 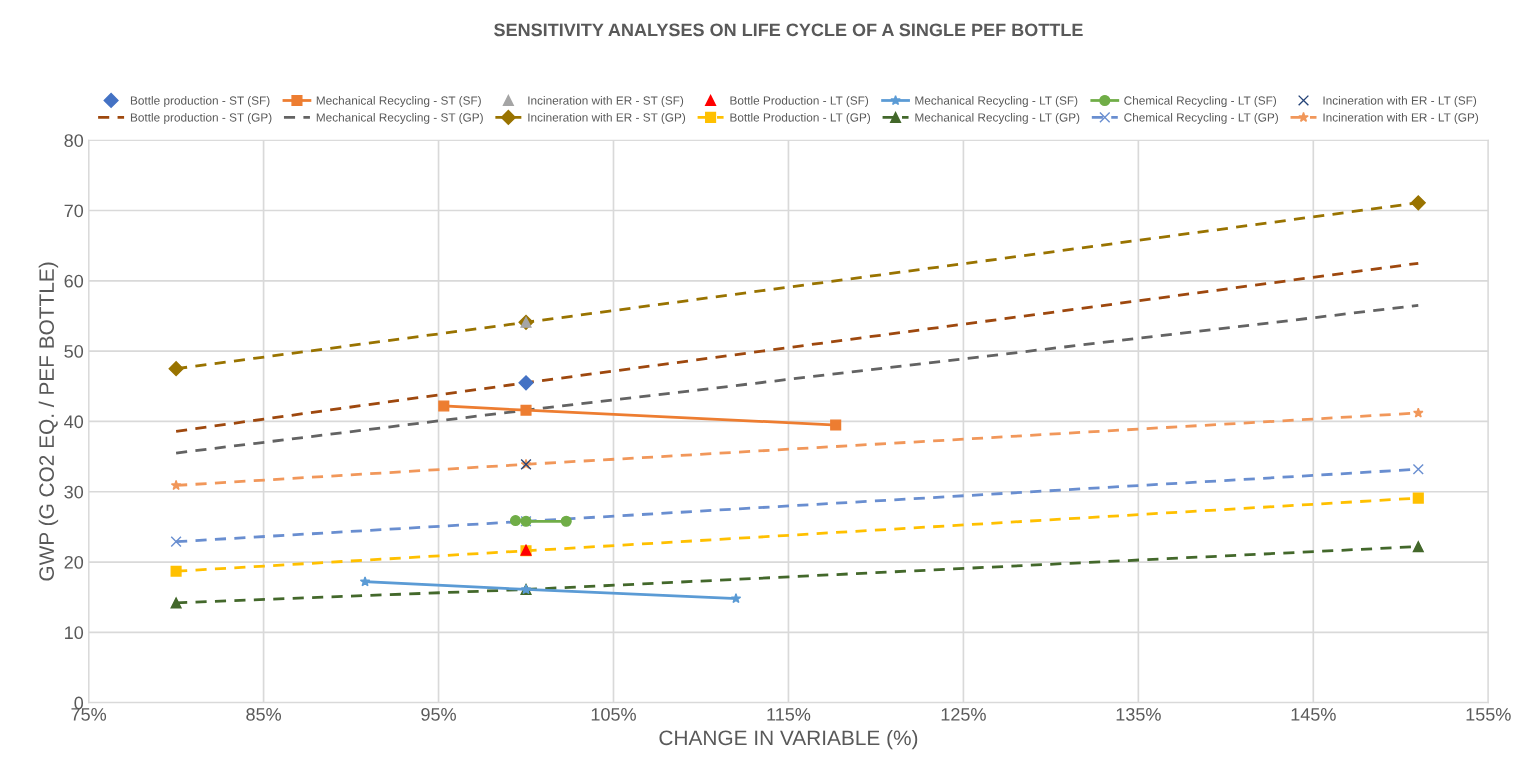 I want to click on y-tick-label: 20, so click(x=74, y=562).